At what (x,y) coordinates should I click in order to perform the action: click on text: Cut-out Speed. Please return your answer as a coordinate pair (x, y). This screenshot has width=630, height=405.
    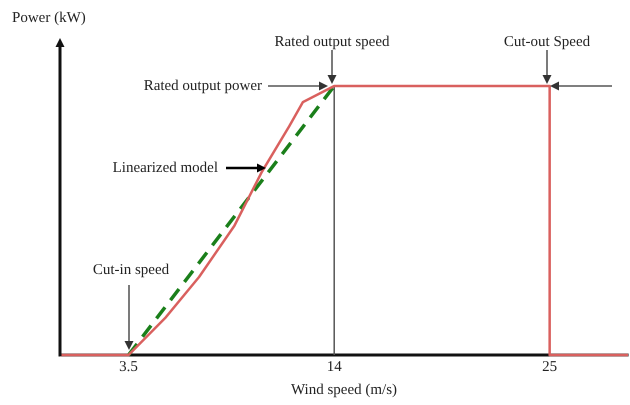
    Looking at the image, I should click on (547, 42).